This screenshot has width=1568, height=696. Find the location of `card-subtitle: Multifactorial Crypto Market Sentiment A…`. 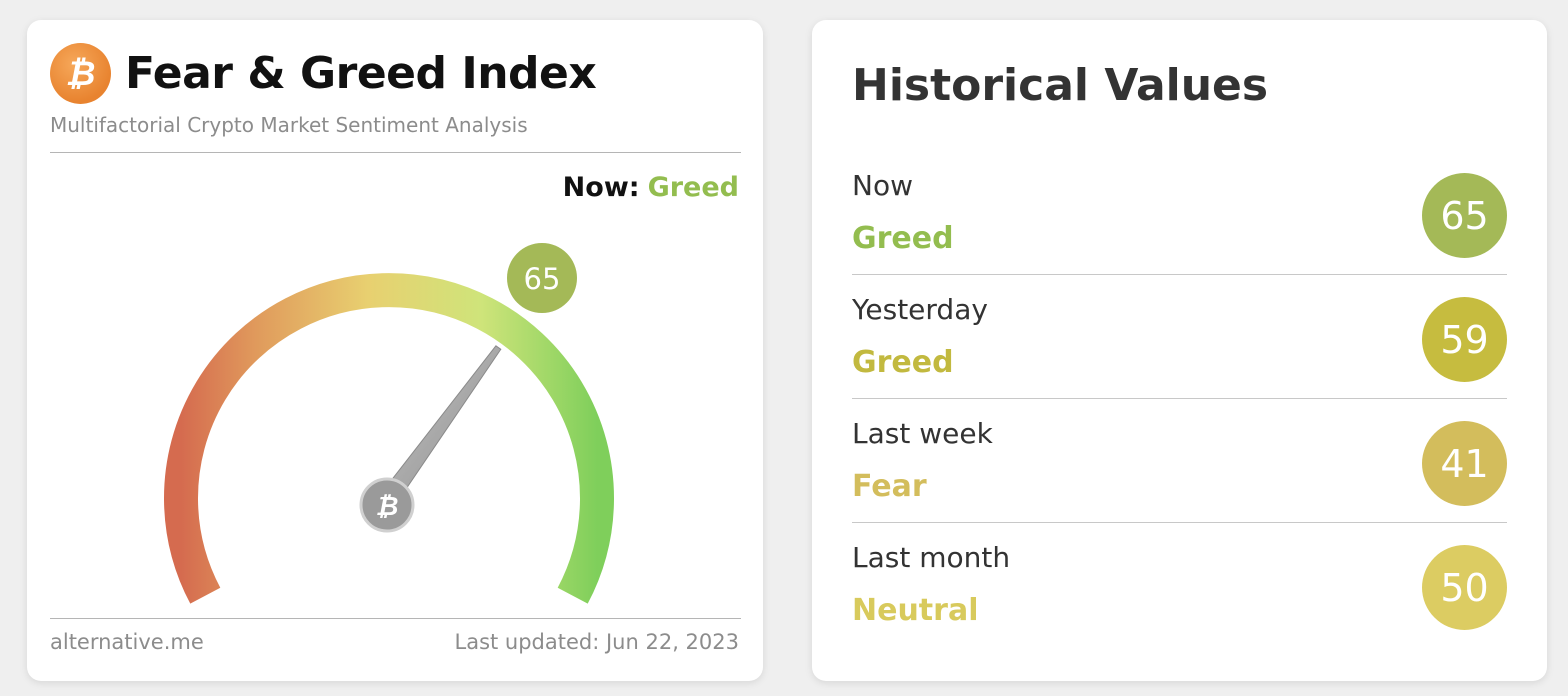

card-subtitle: Multifactorial Crypto Market Sentiment A… is located at coordinates (289, 125).